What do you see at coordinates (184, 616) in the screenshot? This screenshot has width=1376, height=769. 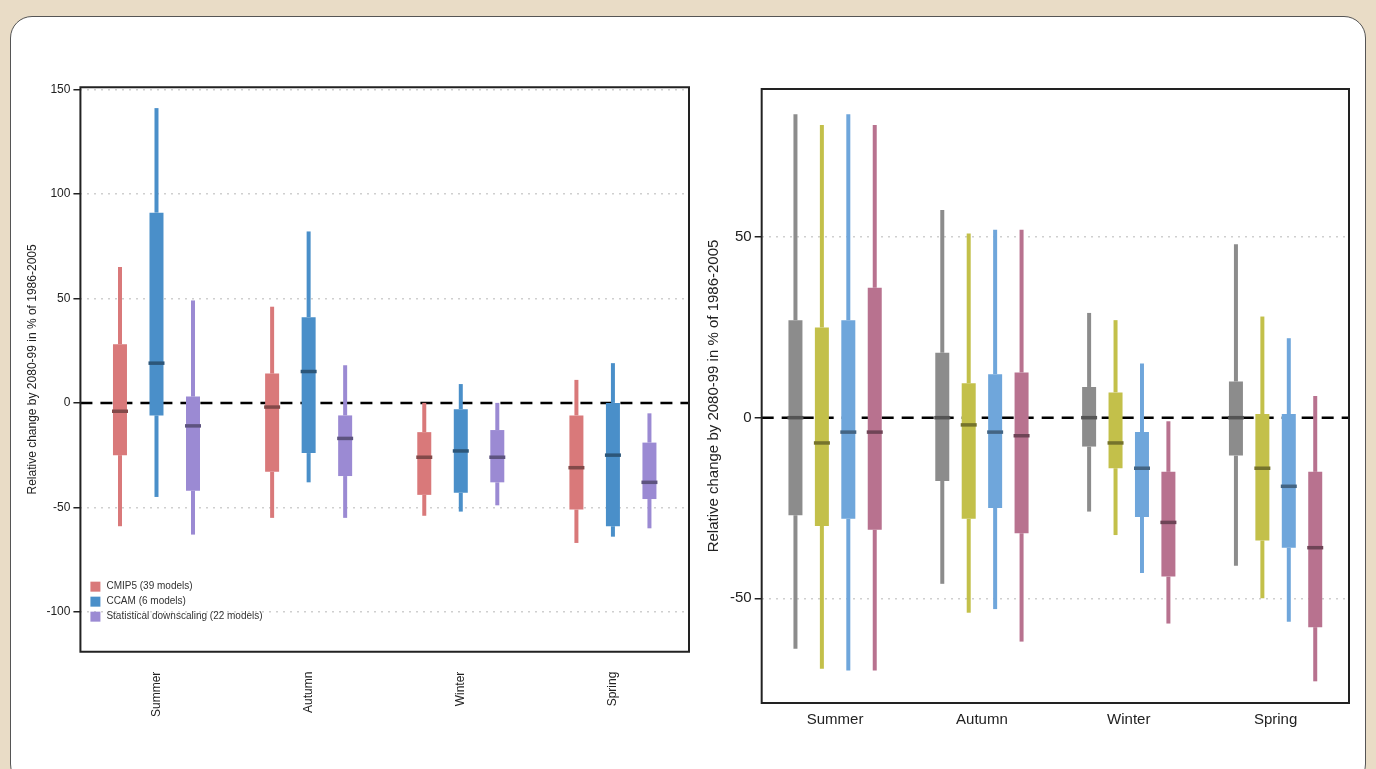 I see `legend-label: Statistical downscaling (22 models)` at bounding box center [184, 616].